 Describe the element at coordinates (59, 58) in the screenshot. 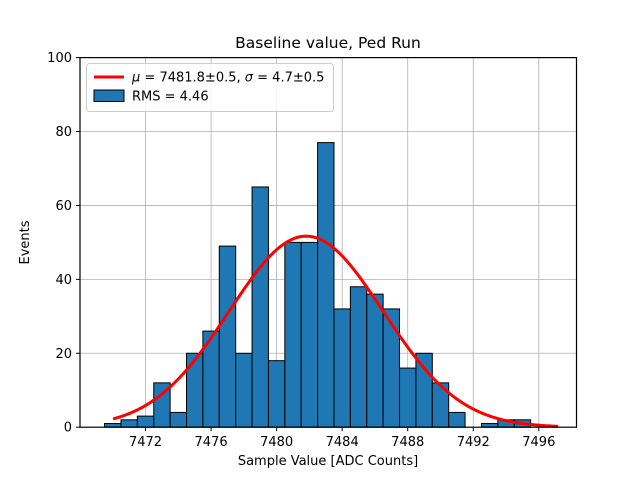

I see `y-tick-label: 100` at that location.